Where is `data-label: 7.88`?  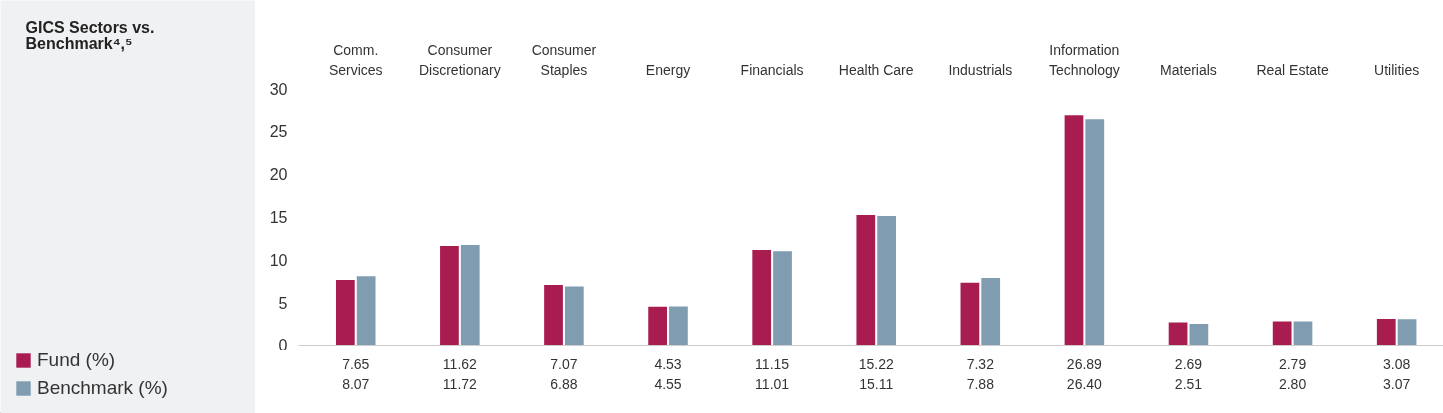
data-label: 7.88 is located at coordinates (980, 383).